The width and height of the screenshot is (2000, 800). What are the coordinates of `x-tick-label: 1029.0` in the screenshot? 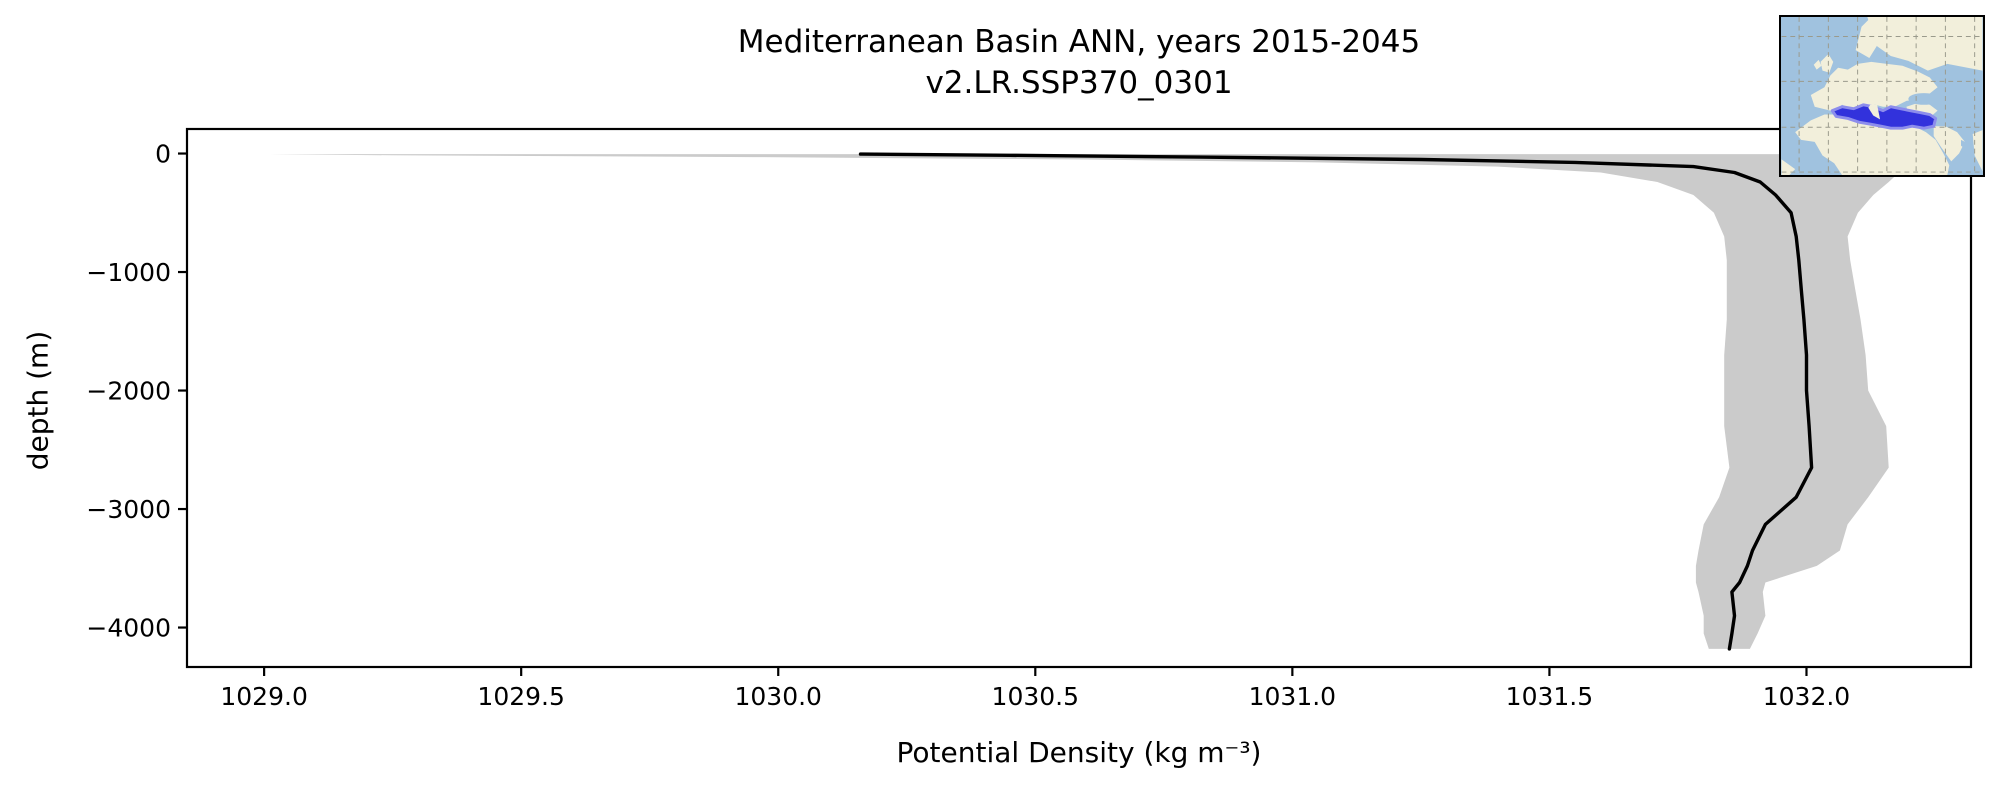 It's located at (263, 696).